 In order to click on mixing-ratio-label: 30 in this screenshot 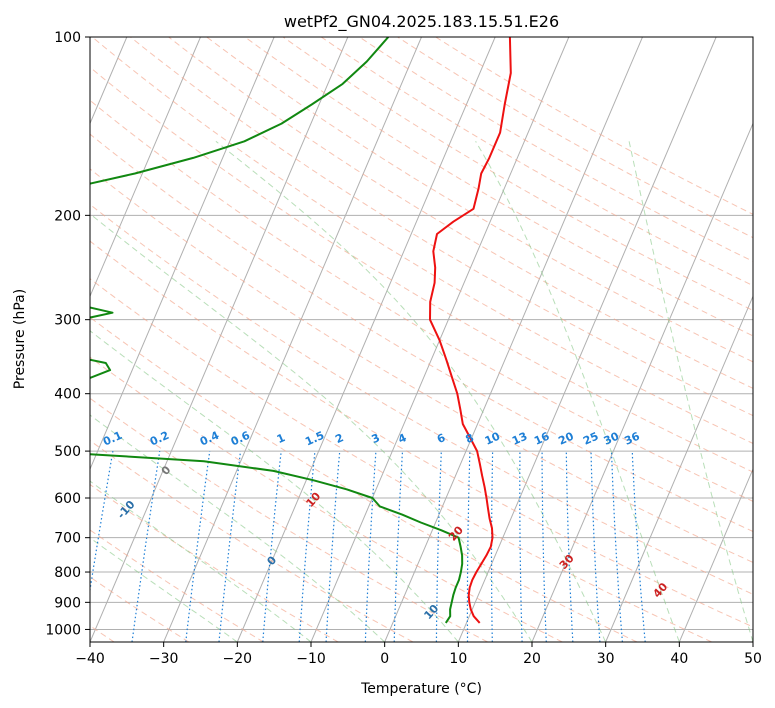, I will do `click(612, 438)`.